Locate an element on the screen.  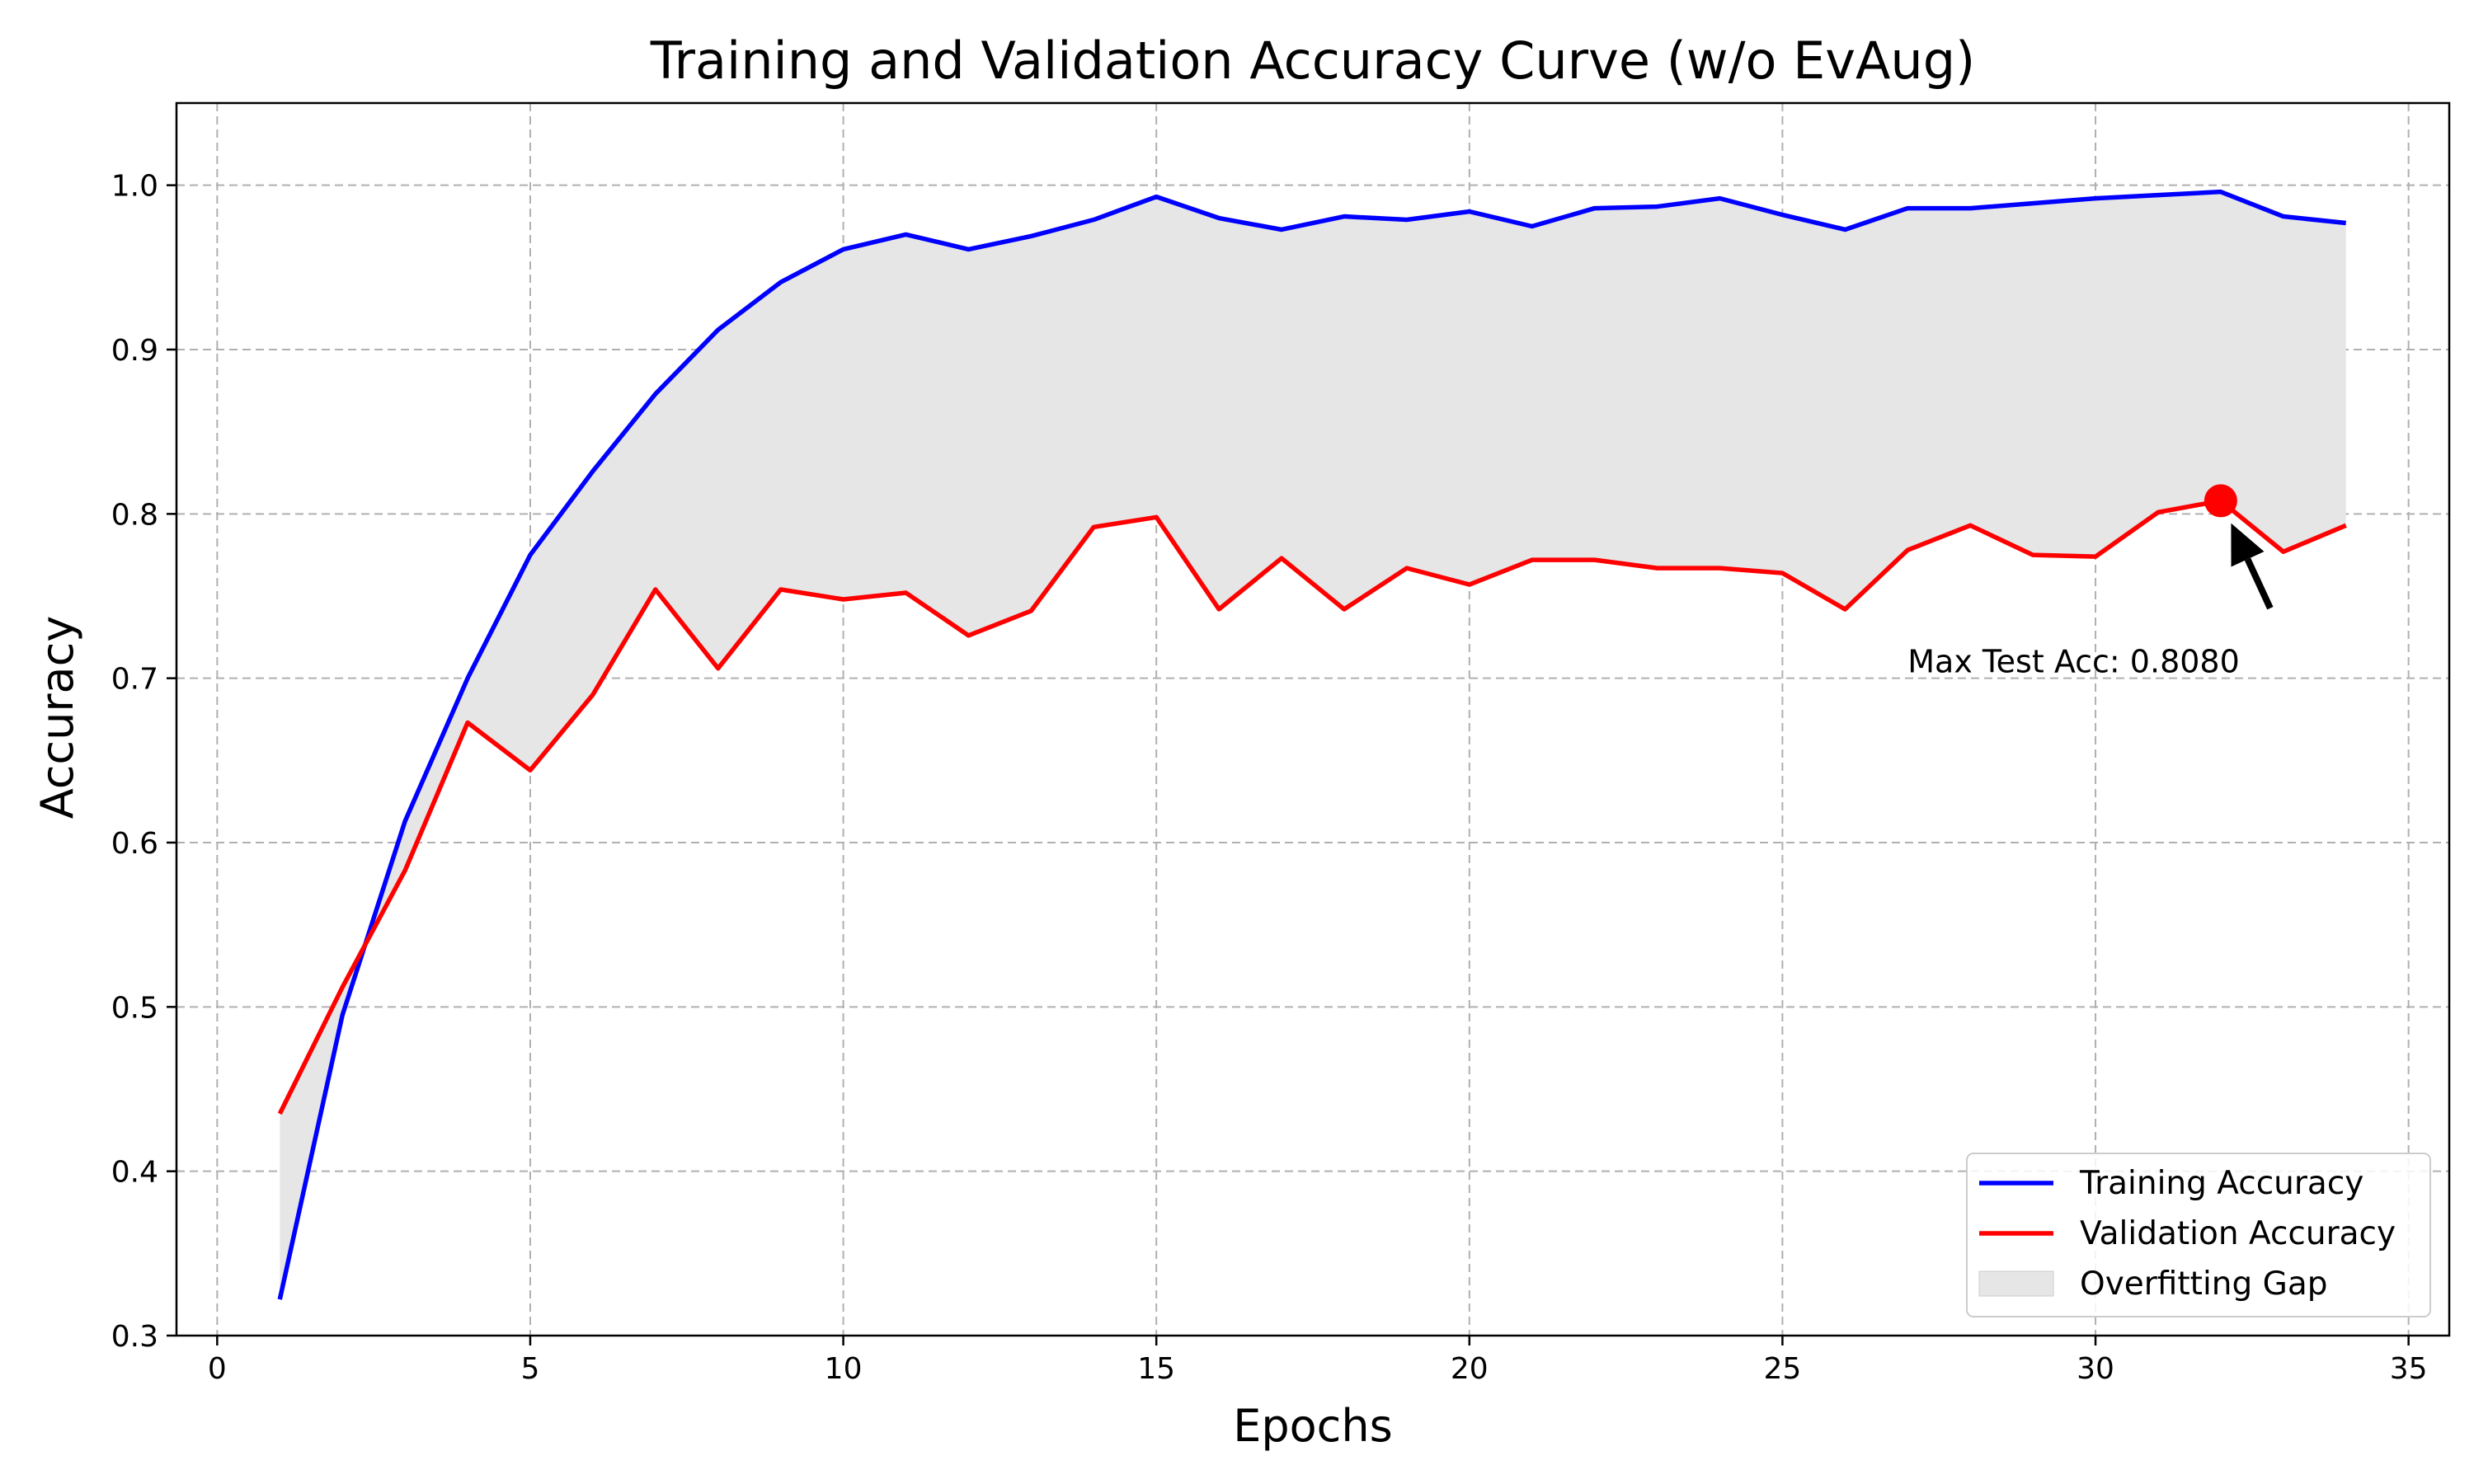
x-tick-label: 15 is located at coordinates (1156, 1369).